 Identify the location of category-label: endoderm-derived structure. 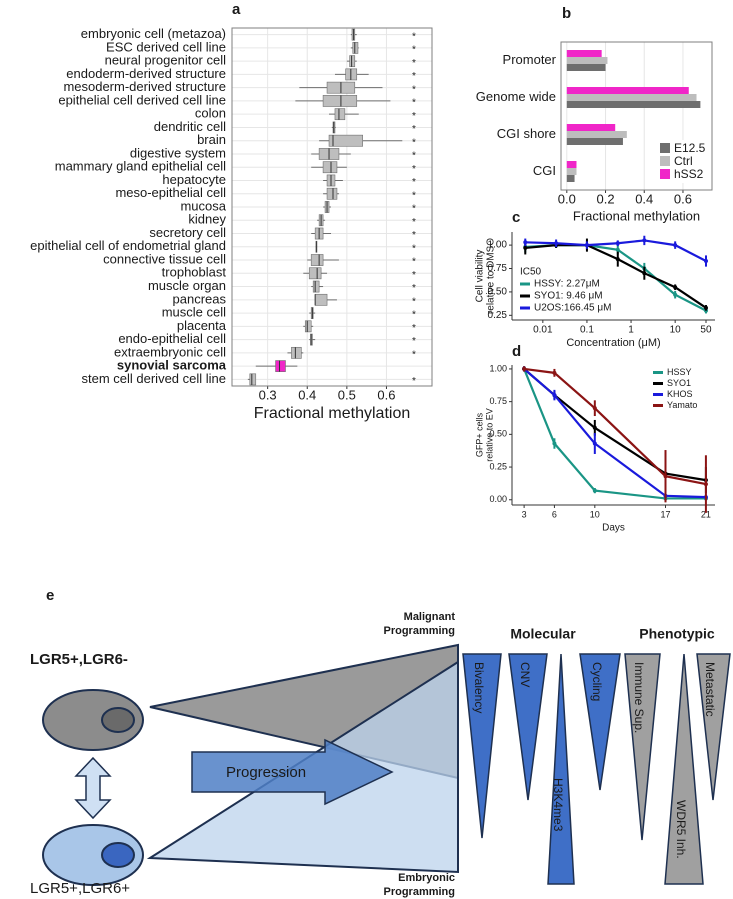
(146, 73).